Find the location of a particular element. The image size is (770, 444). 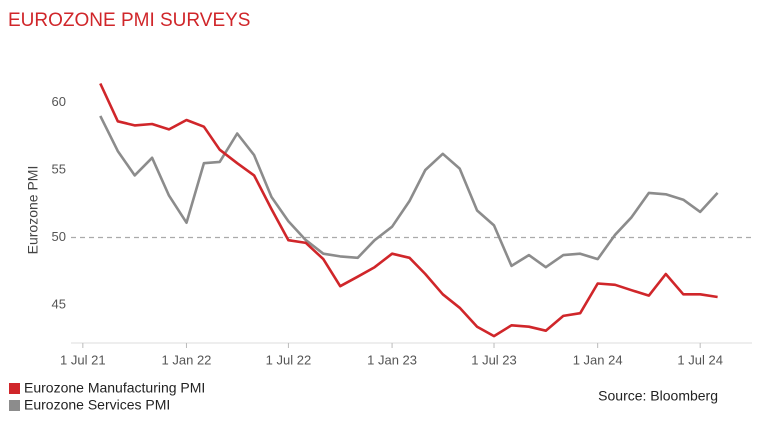

legend-label: Eurozone Services PMI is located at coordinates (97, 405).